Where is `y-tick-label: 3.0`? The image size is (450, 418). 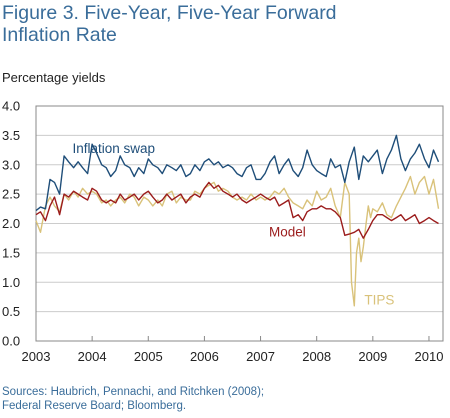 y-tick-label: 3.0 is located at coordinates (11, 164).